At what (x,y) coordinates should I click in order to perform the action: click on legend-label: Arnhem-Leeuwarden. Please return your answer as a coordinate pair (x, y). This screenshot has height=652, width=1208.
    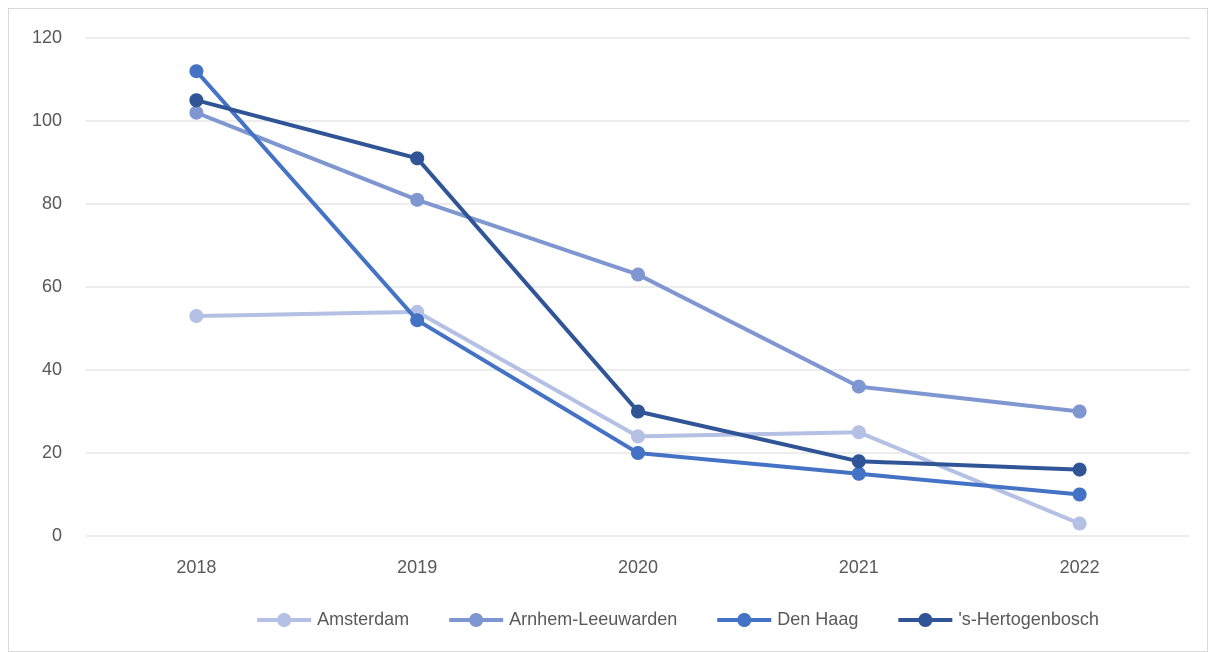
    Looking at the image, I should click on (593, 619).